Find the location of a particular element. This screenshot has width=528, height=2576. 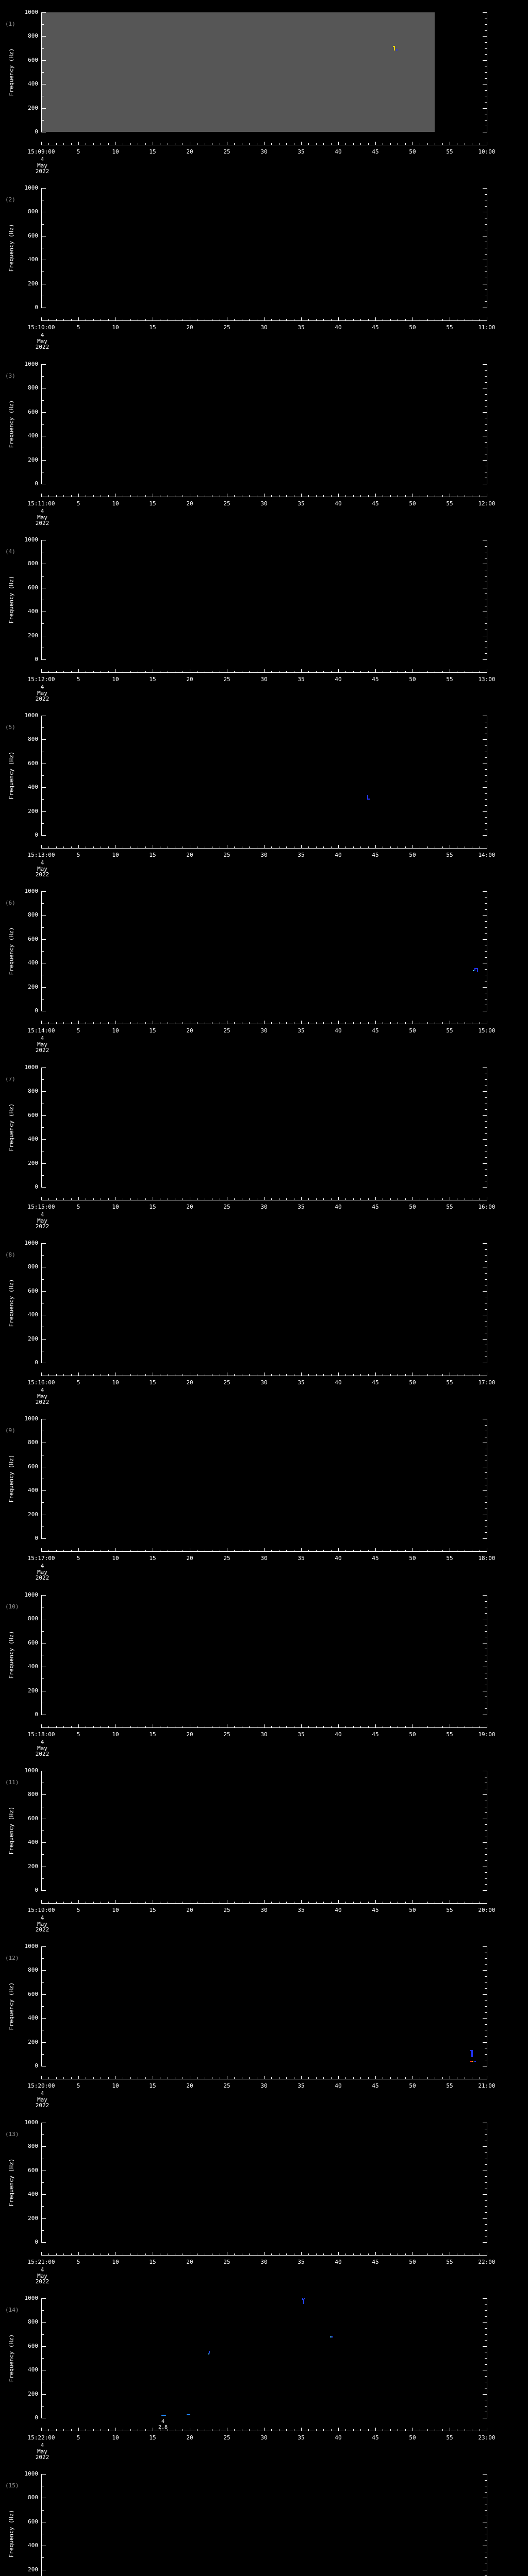

date-line: 4 is located at coordinates (42, 1917).